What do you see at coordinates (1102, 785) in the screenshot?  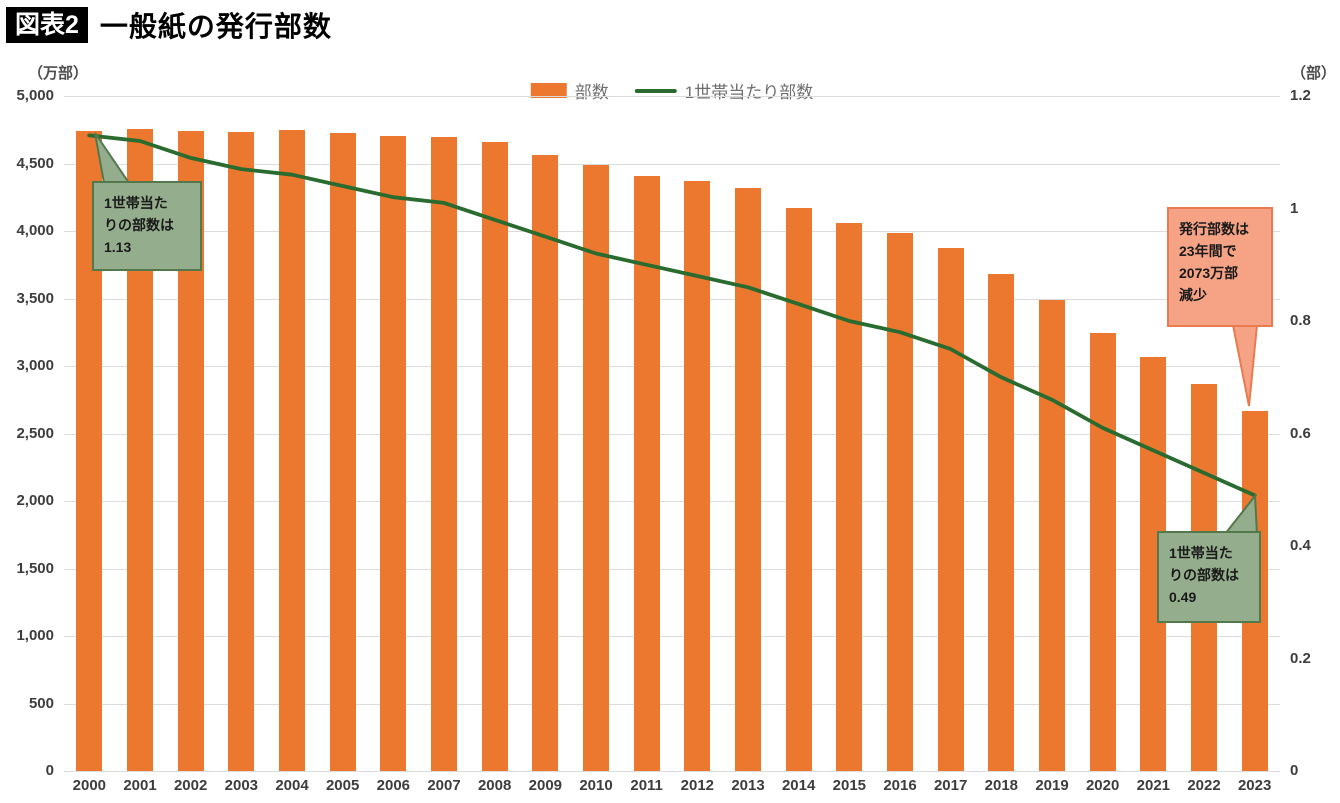 I see `x-axis-tick: 2020` at bounding box center [1102, 785].